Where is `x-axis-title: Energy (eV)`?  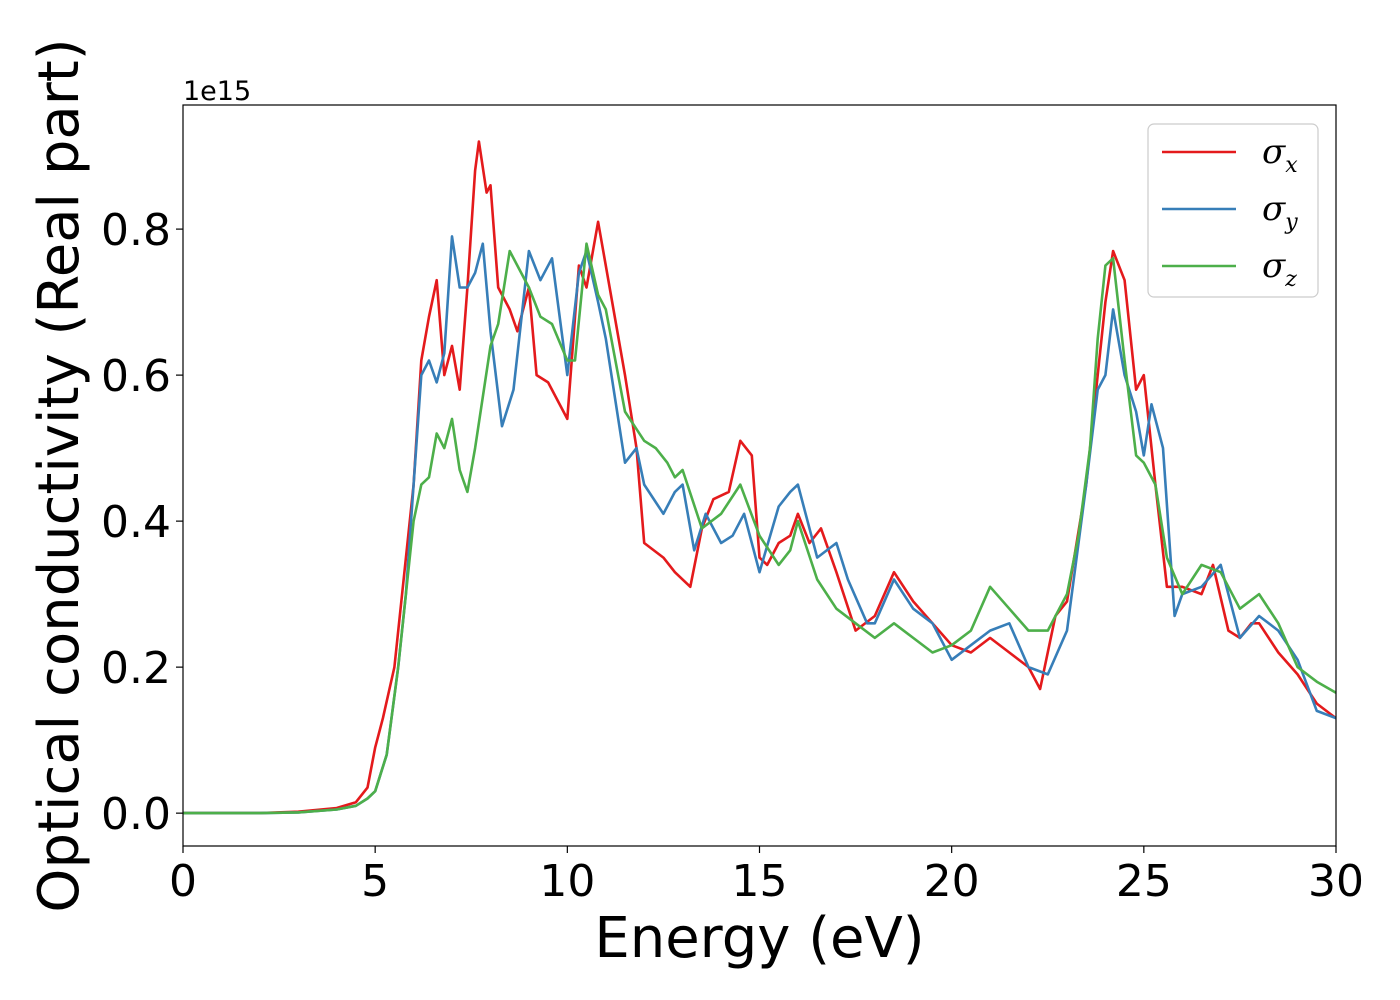 x-axis-title: Energy (eV) is located at coordinates (759, 938).